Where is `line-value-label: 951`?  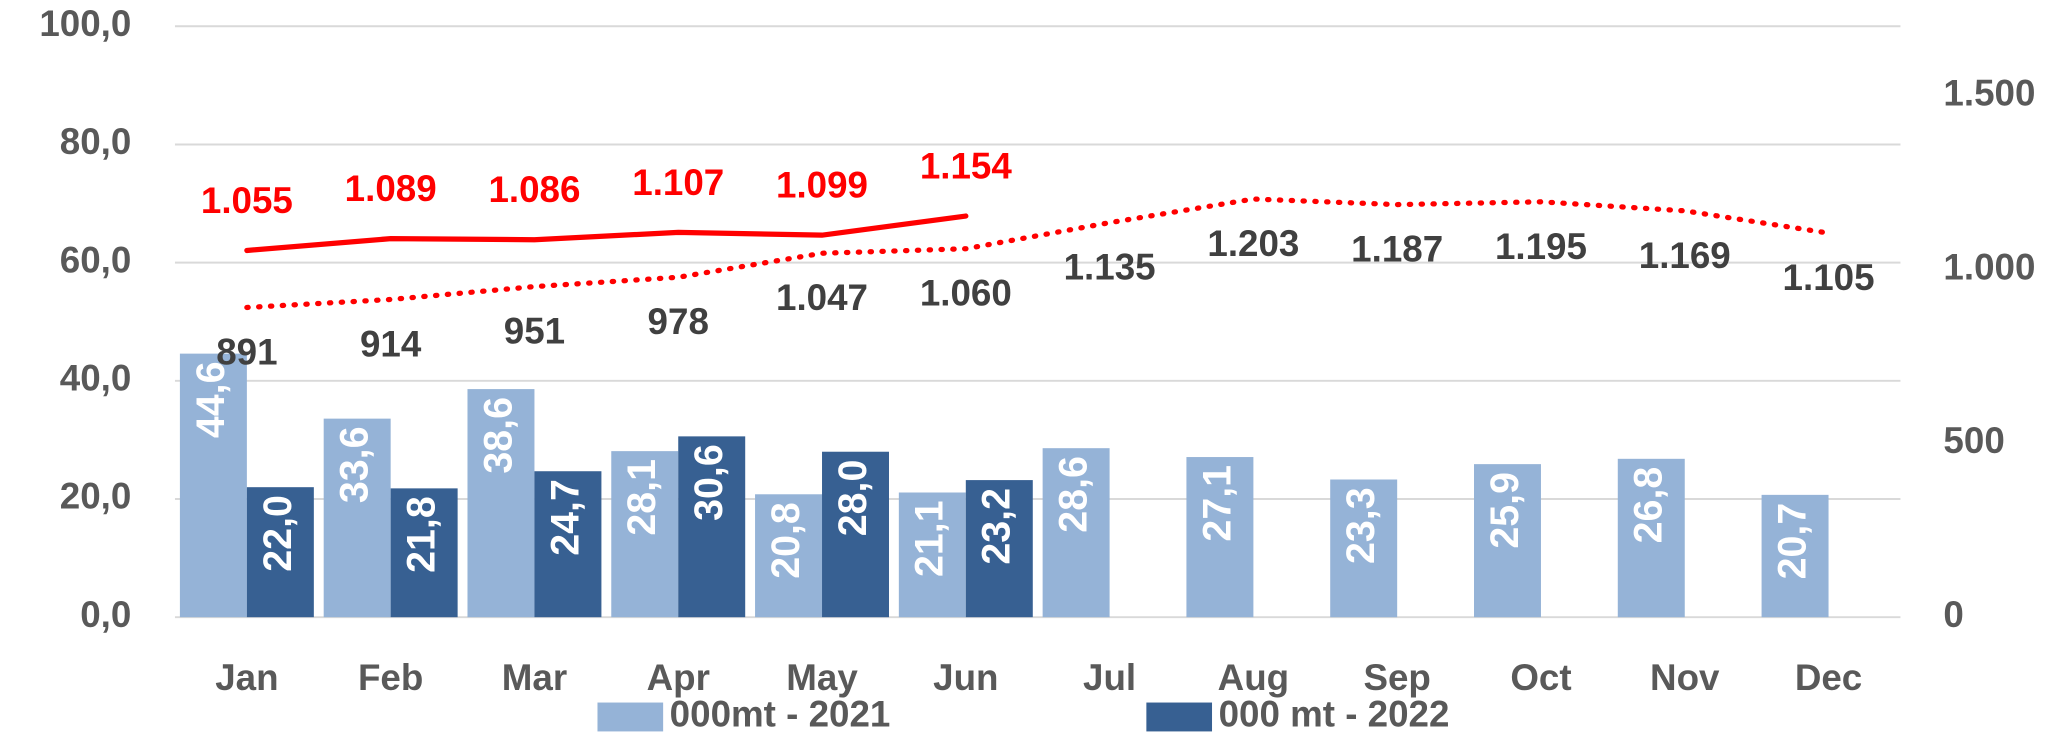 line-value-label: 951 is located at coordinates (534, 331).